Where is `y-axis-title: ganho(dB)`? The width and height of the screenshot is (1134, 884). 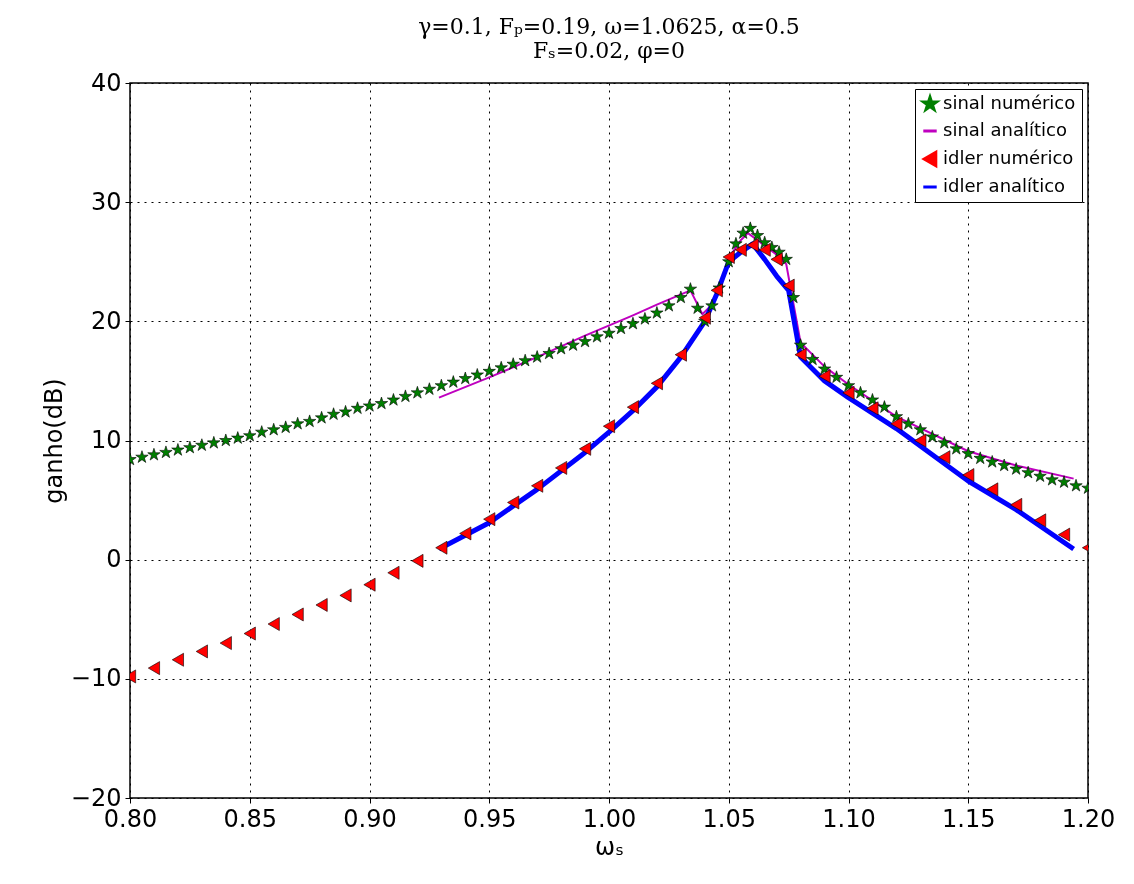 y-axis-title: ganho(dB) is located at coordinates (53, 441).